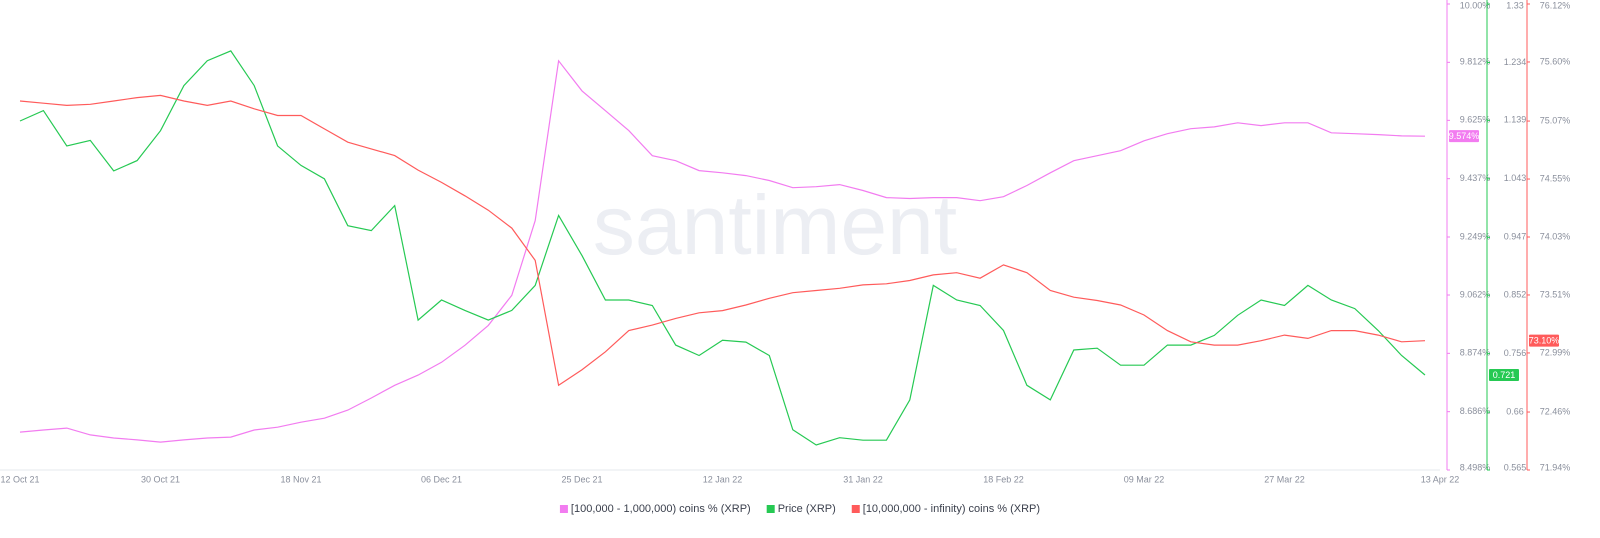  I want to click on x-tick-label: 09 Mar 22, so click(1144, 479).